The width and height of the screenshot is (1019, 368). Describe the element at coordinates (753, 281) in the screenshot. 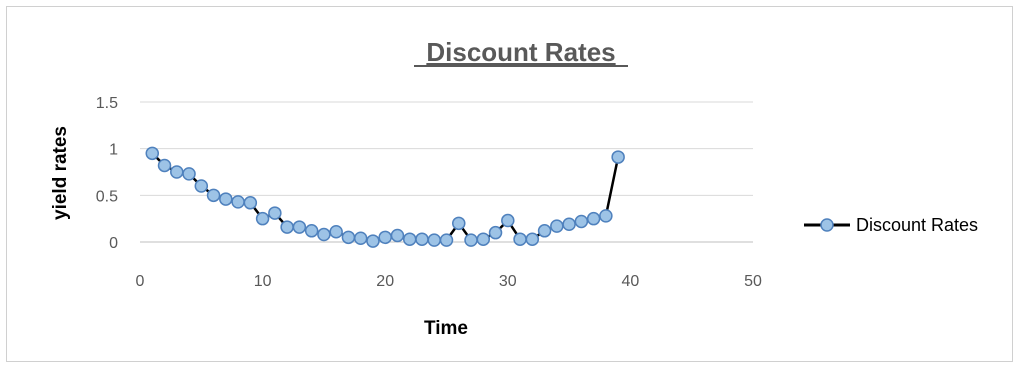

I see `x-tick-label: 50` at that location.